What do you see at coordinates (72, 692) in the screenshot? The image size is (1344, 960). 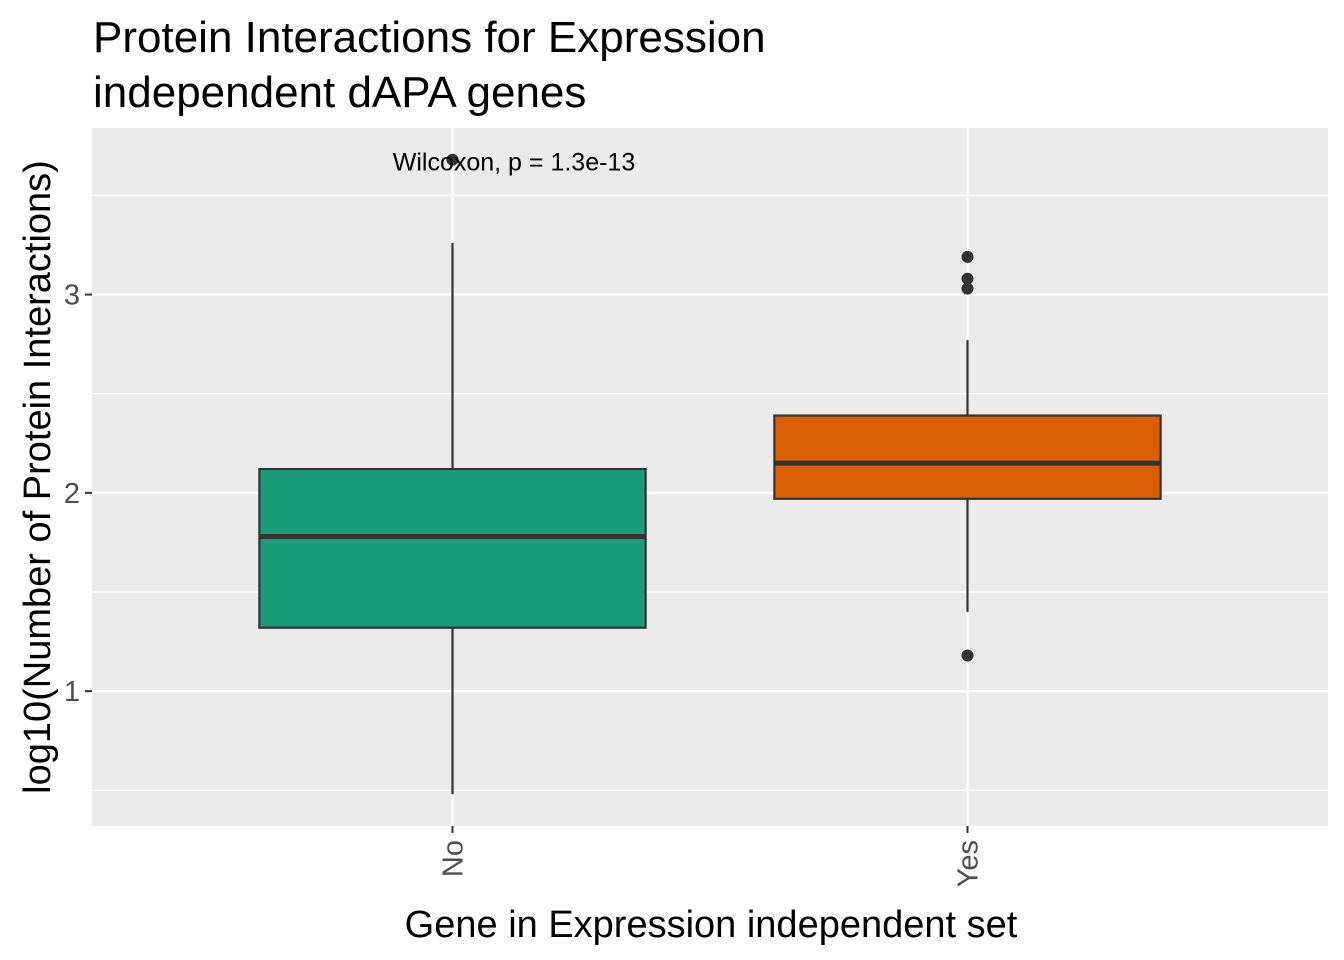 I see `y-tick-label: 1` at bounding box center [72, 692].